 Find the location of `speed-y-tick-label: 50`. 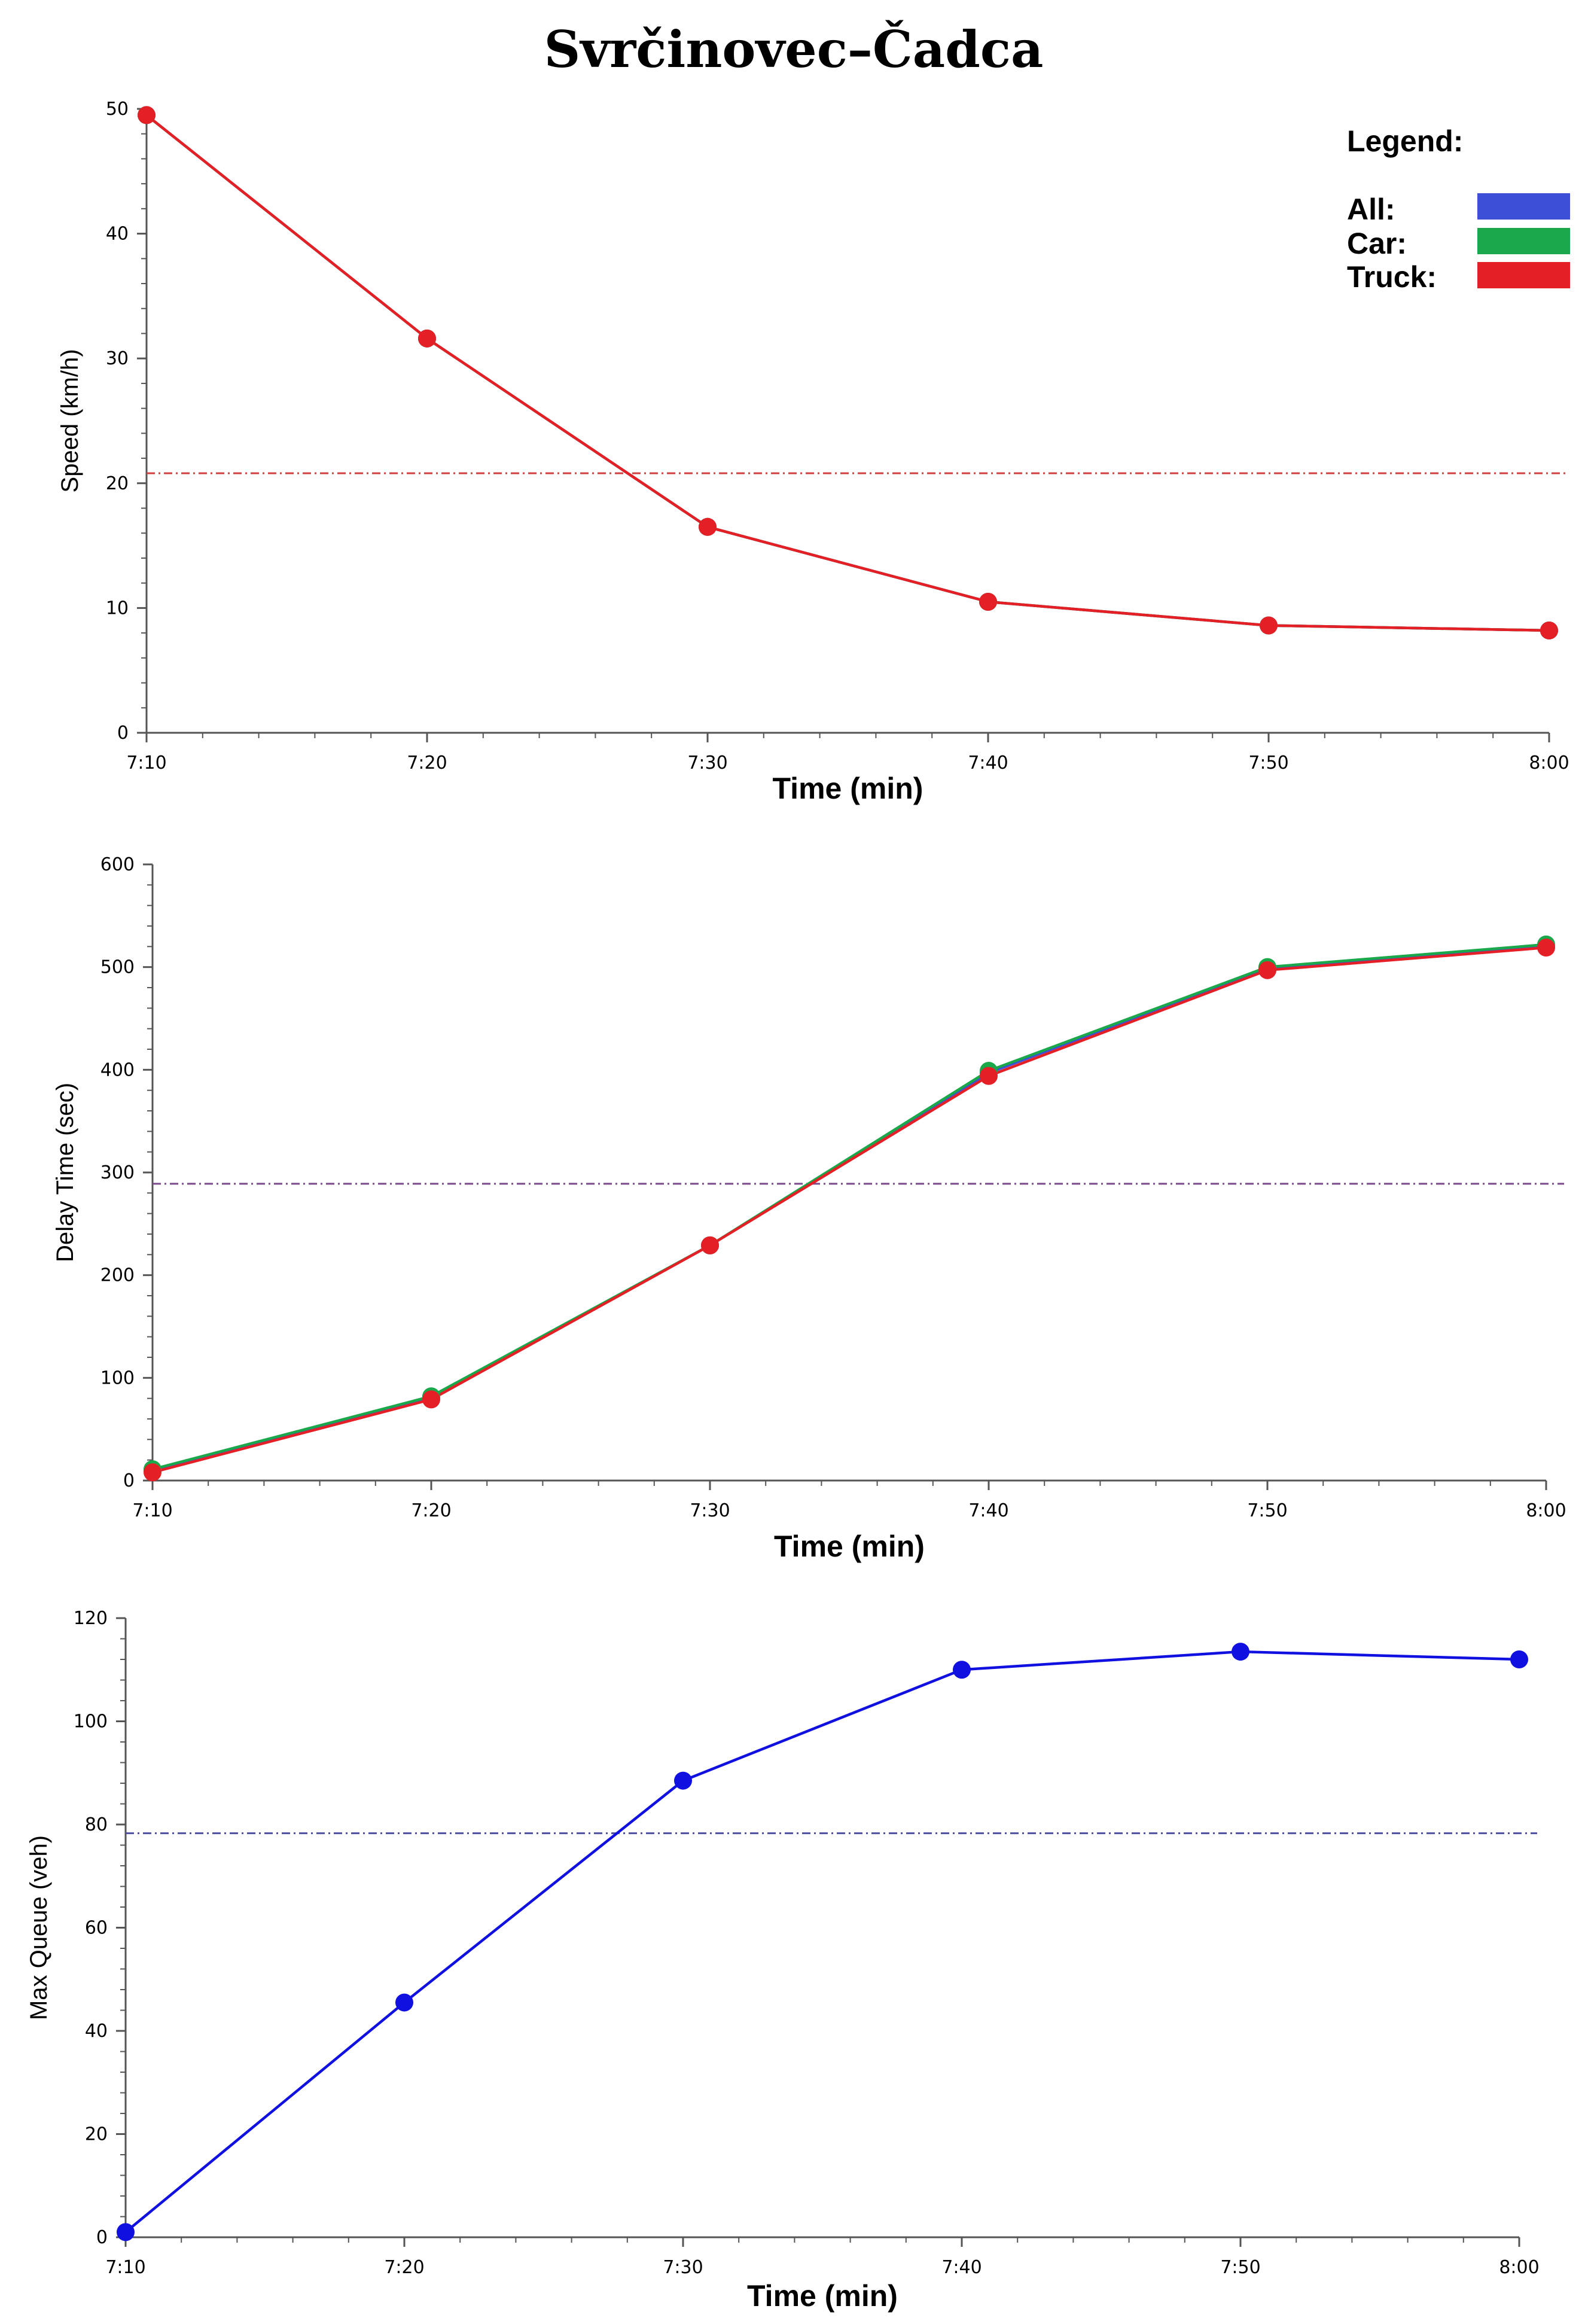

speed-y-tick-label: 50 is located at coordinates (117, 109).